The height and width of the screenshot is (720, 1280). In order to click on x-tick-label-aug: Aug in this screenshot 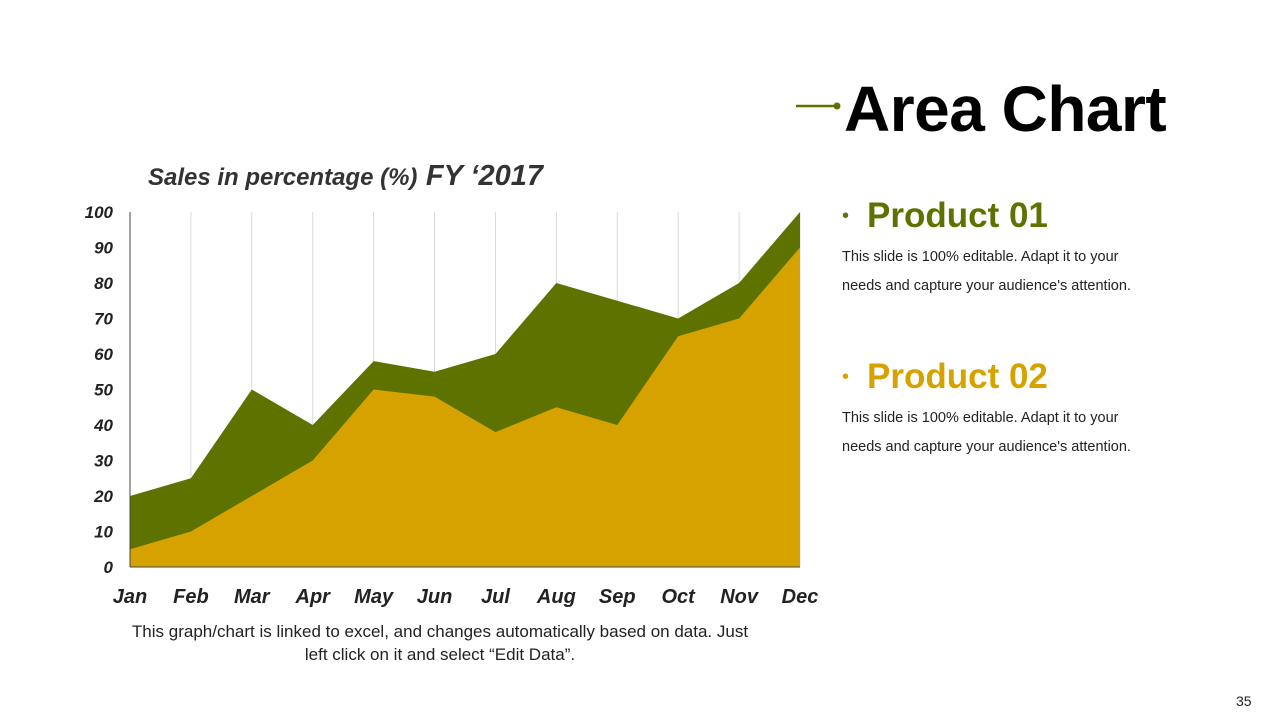, I will do `click(556, 597)`.